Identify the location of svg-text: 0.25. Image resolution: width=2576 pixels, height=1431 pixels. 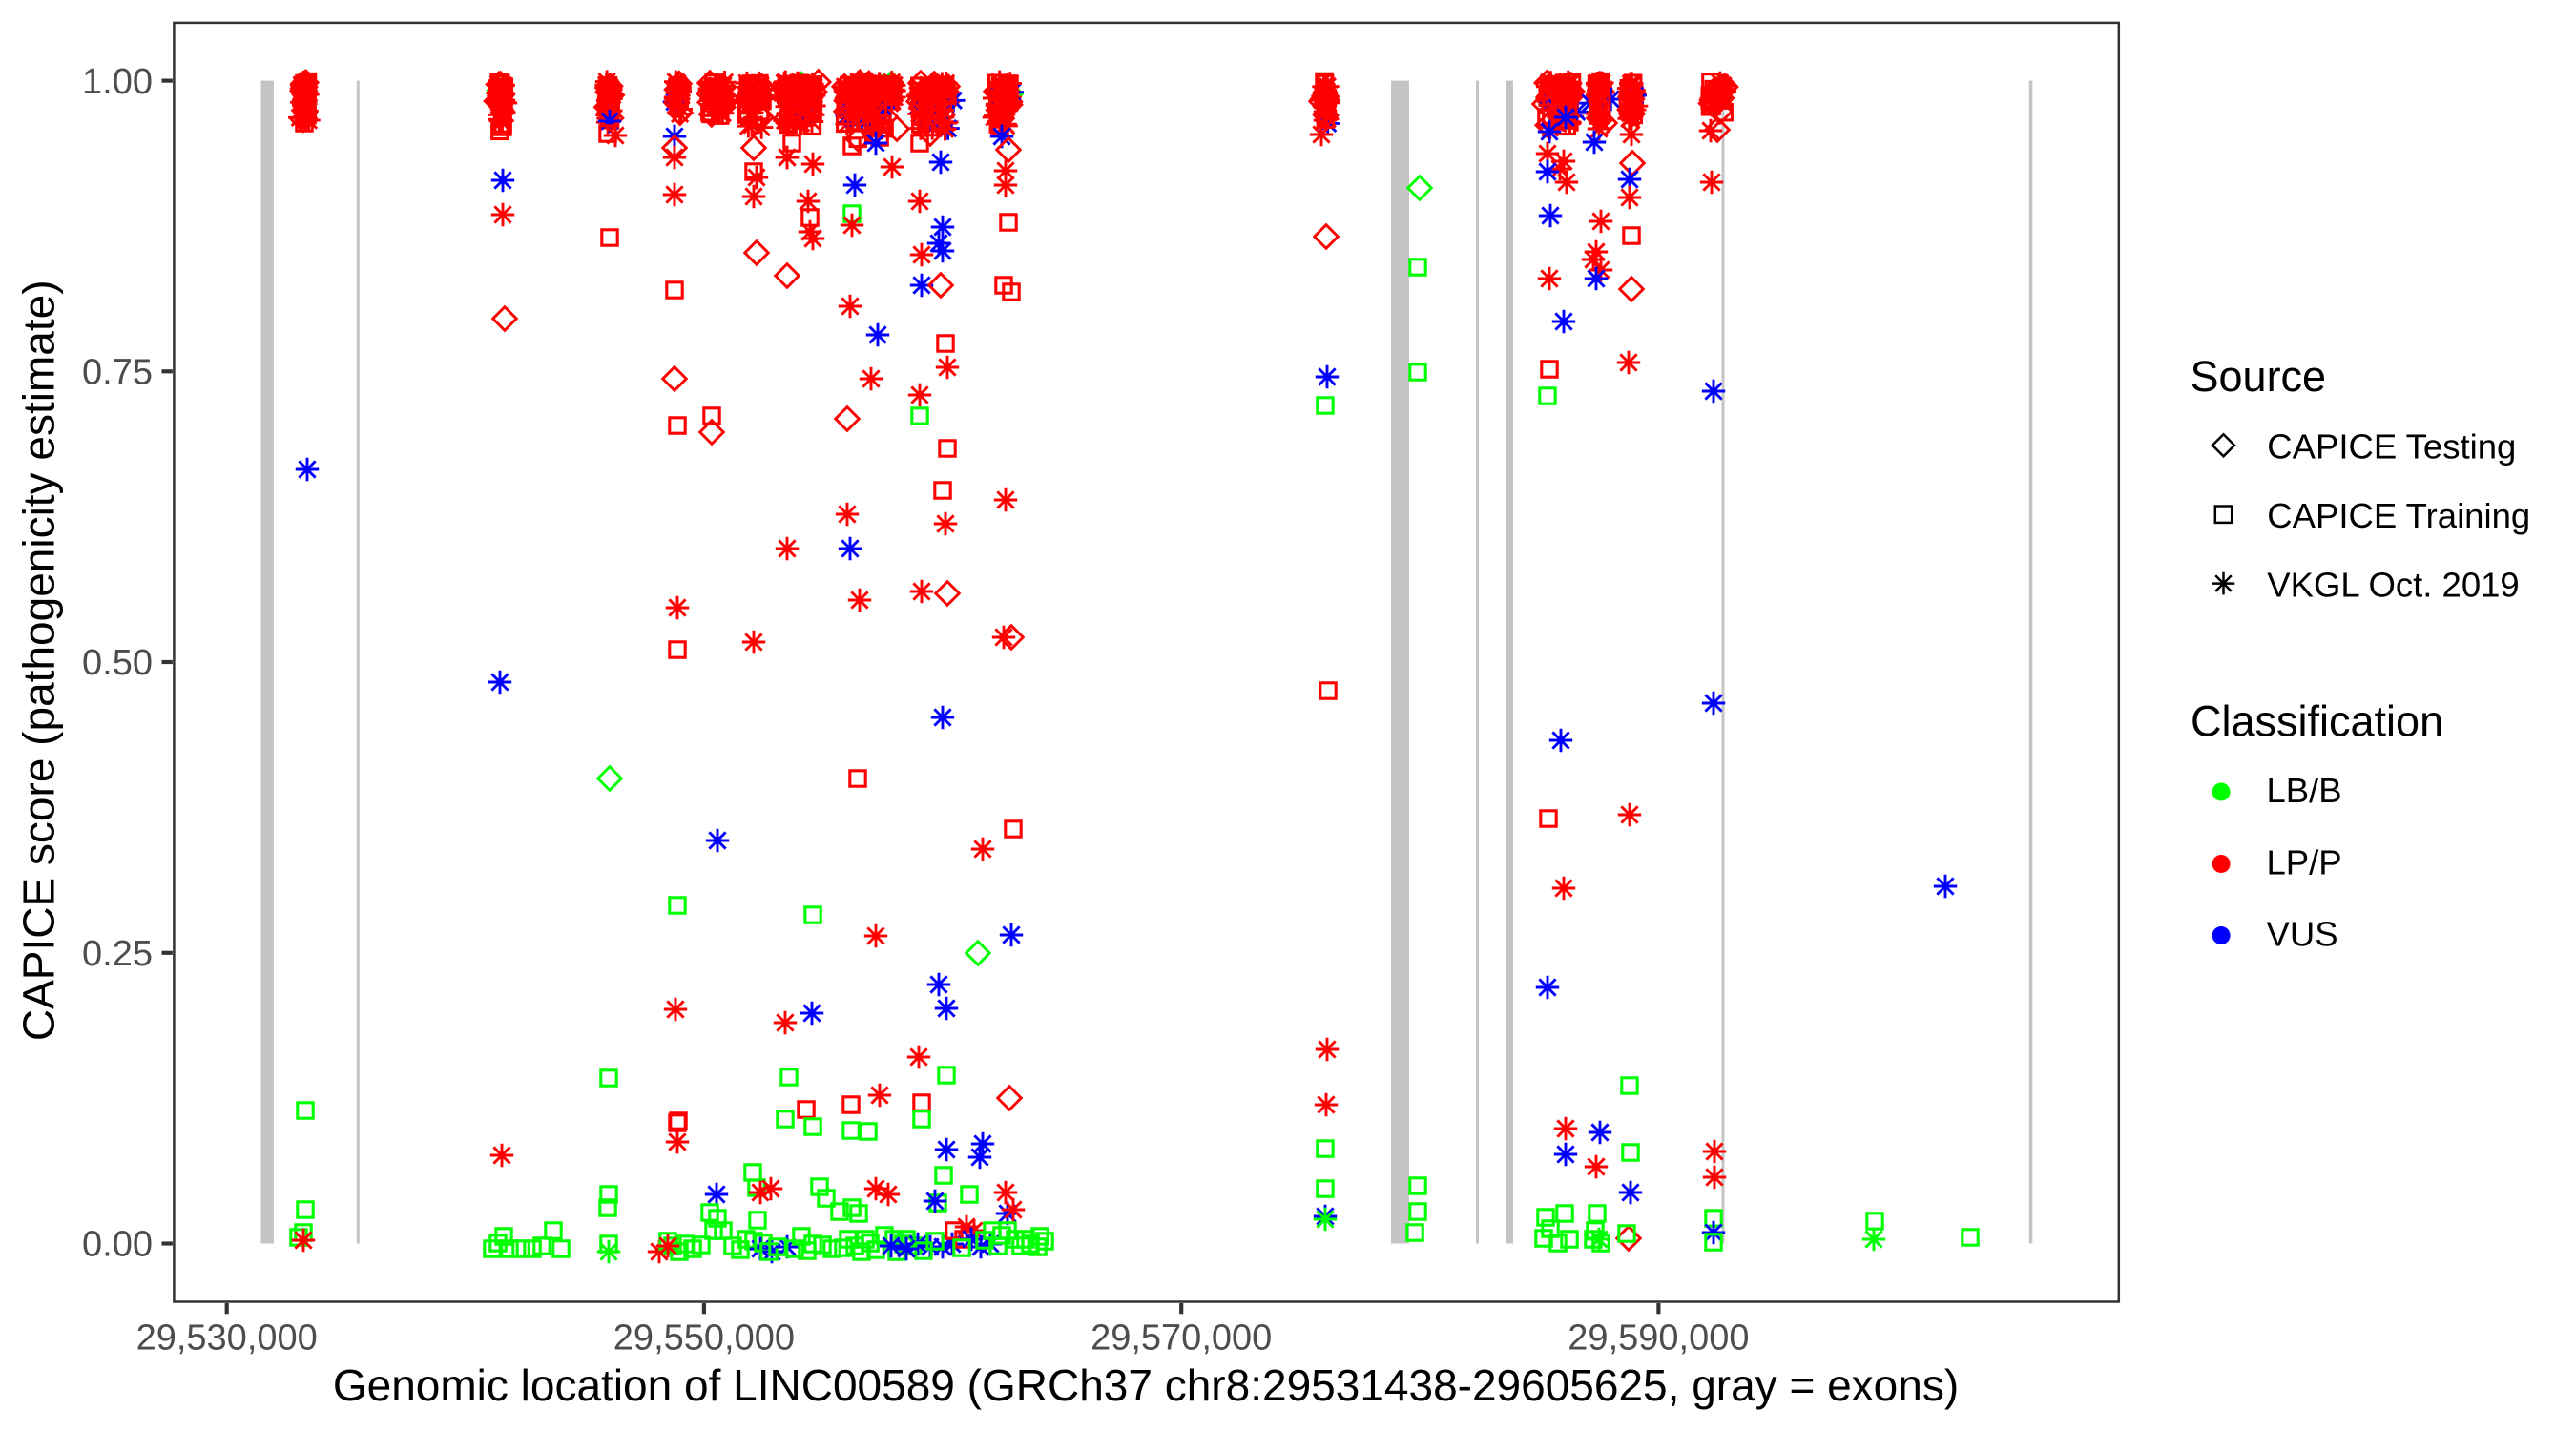
(117, 954).